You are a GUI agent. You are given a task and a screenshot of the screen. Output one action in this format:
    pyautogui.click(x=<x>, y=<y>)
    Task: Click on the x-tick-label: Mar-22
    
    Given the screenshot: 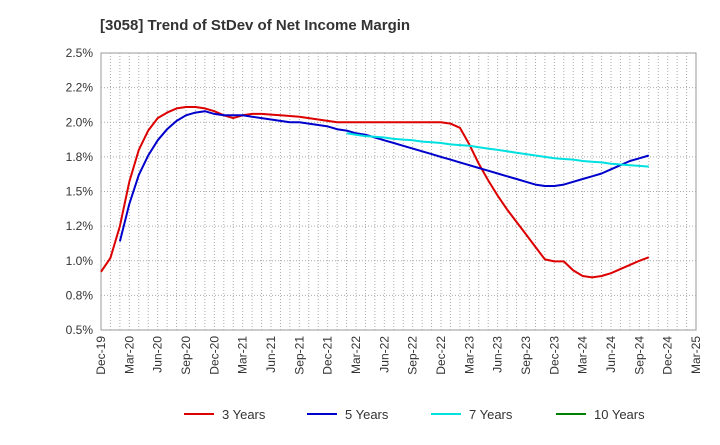 What is the action you would take?
    pyautogui.click(x=356, y=355)
    